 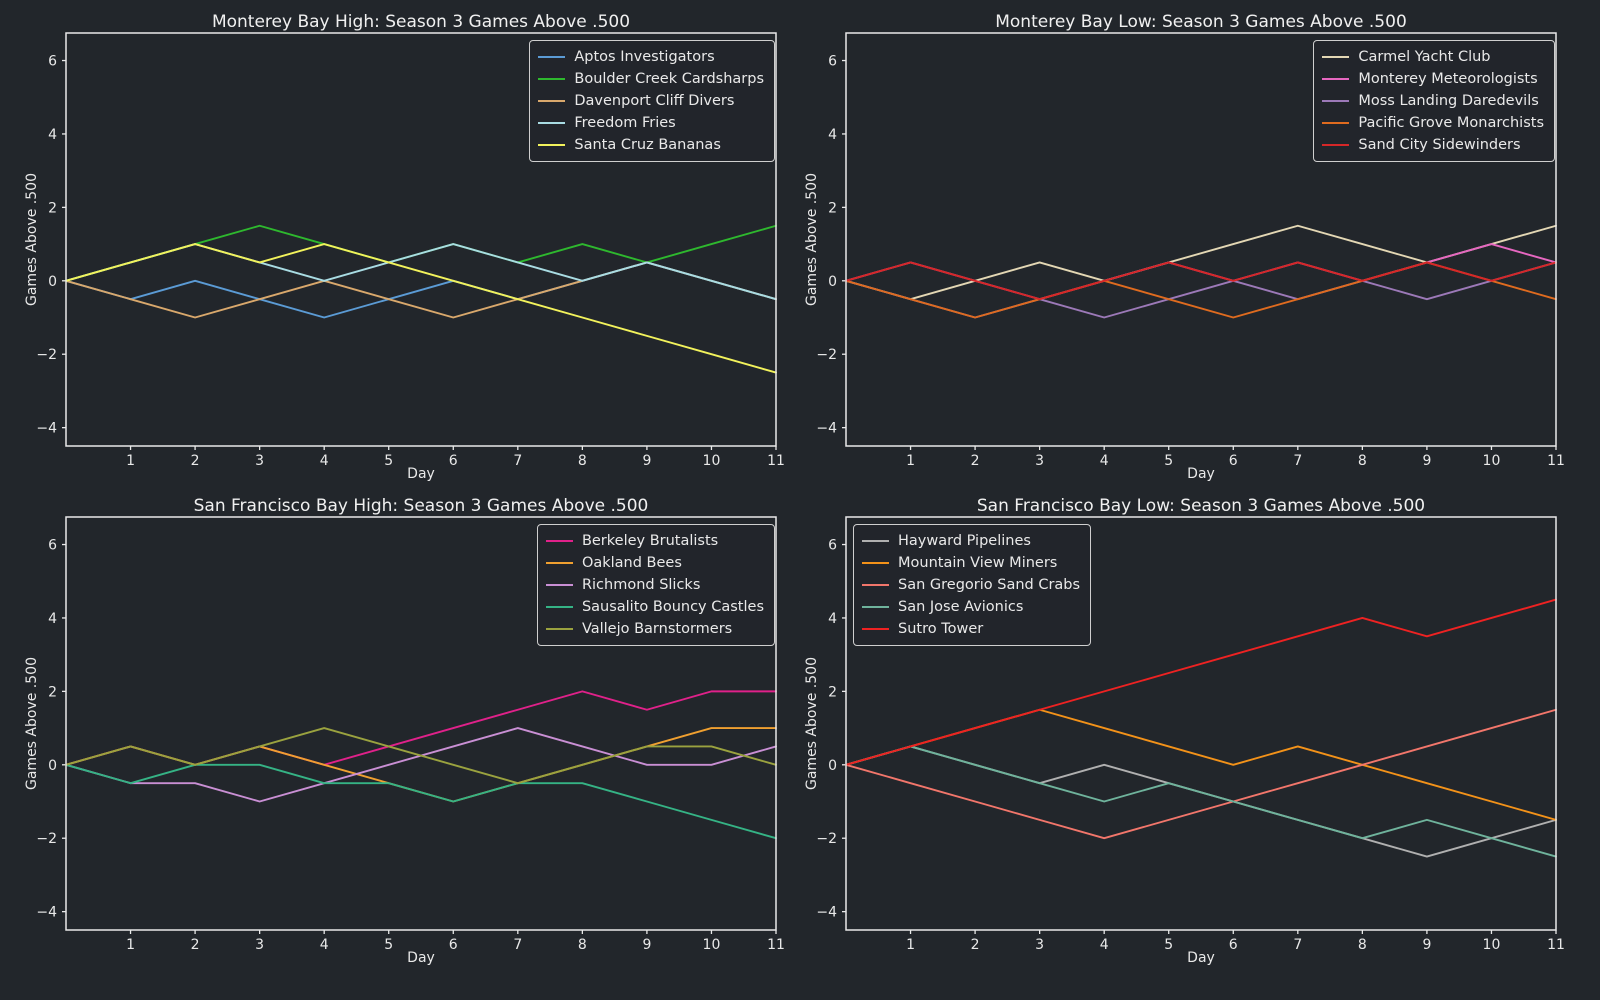 I want to click on legend-item: Davenport Cliff Divers, so click(x=651, y=101).